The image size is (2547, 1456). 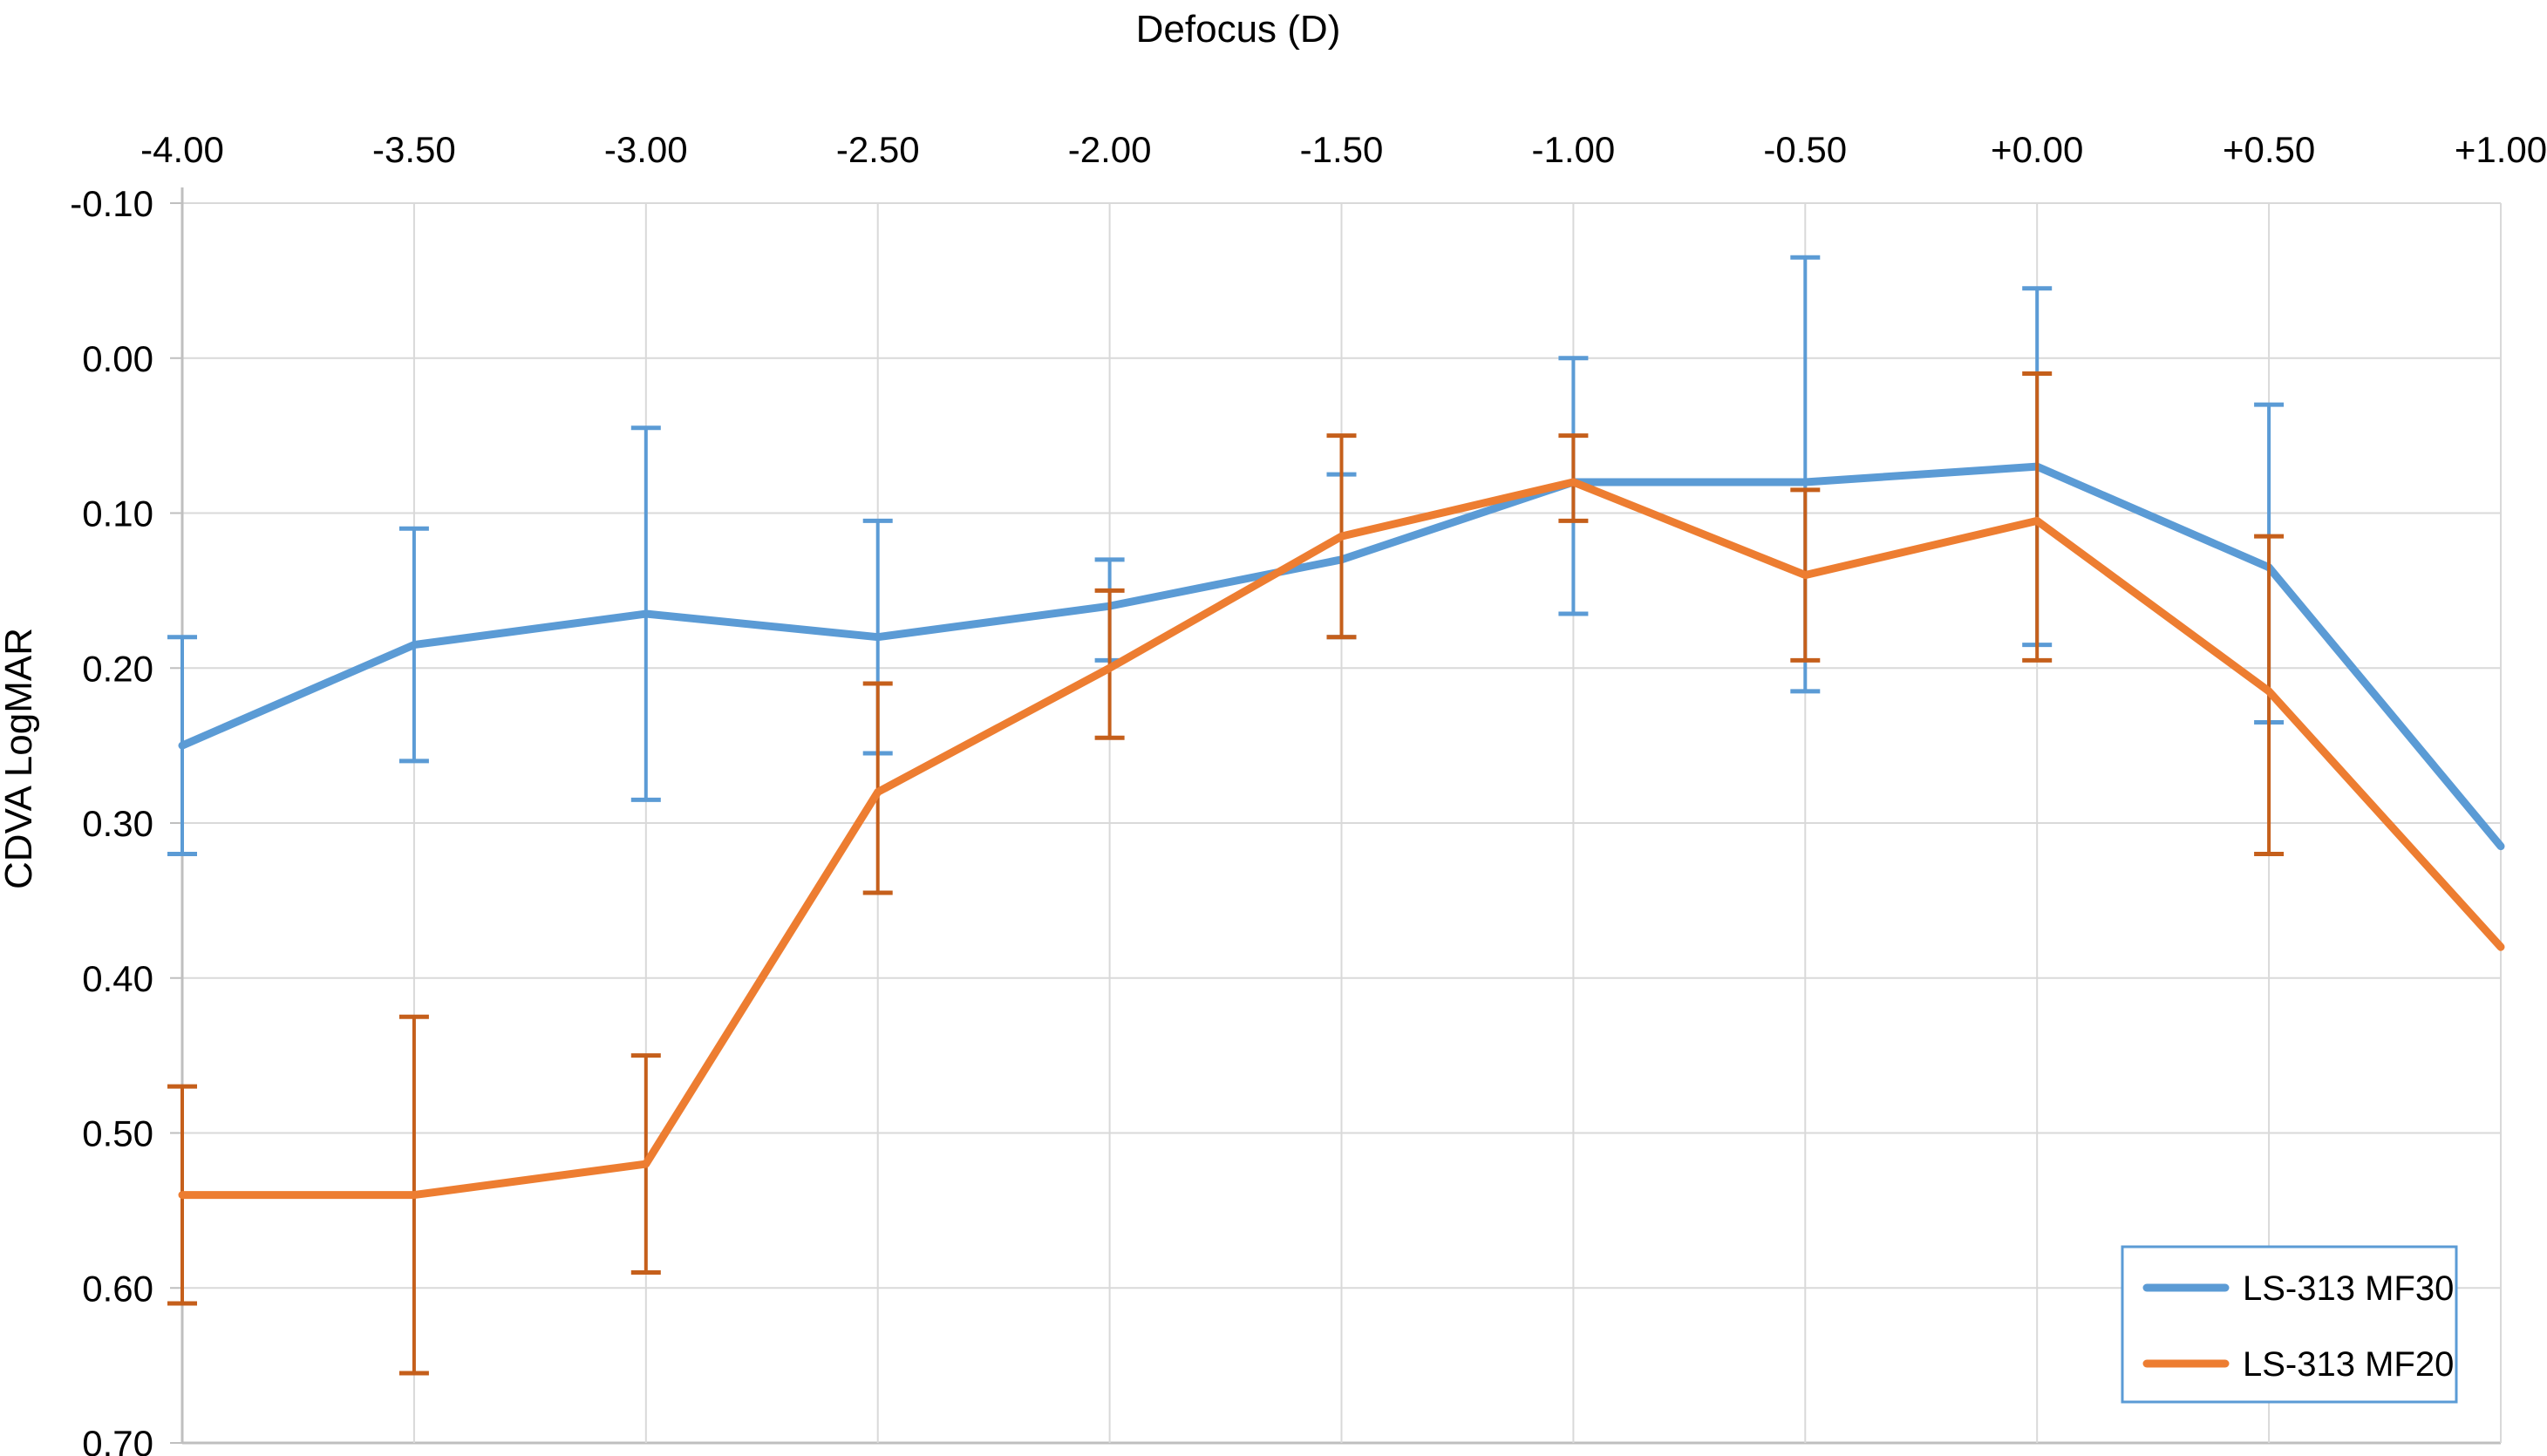 I want to click on x-tick-label: +1.00, so click(x=2501, y=149).